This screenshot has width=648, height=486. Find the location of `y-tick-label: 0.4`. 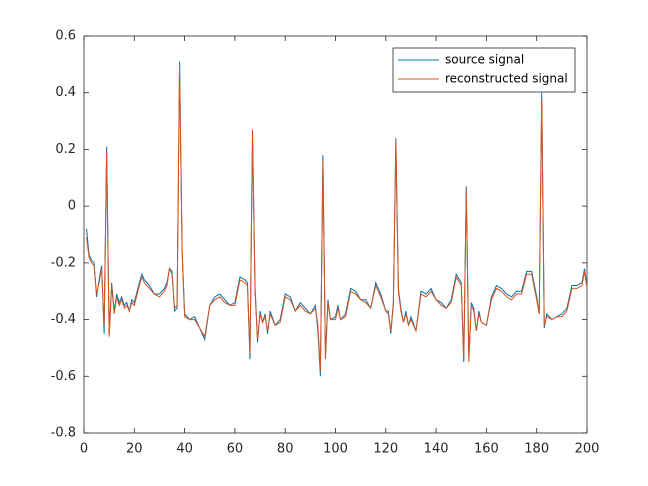

y-tick-label: 0.4 is located at coordinates (65, 92).